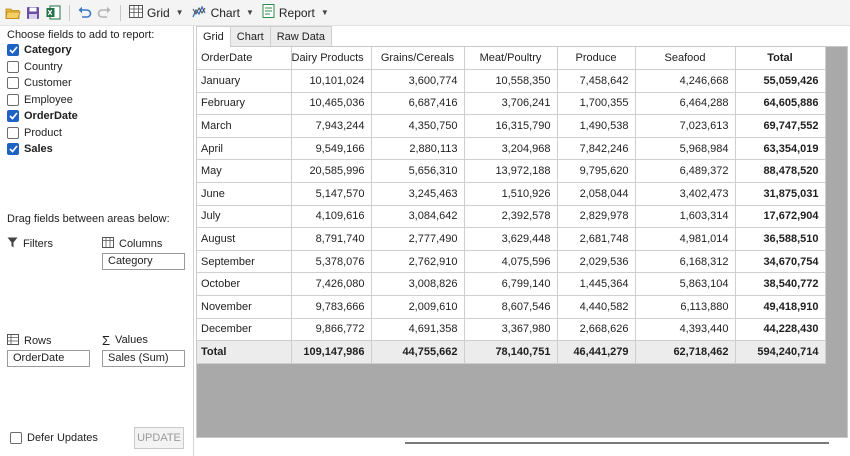 The height and width of the screenshot is (456, 850). I want to click on row-total-cell: 17,672,904, so click(780, 217).